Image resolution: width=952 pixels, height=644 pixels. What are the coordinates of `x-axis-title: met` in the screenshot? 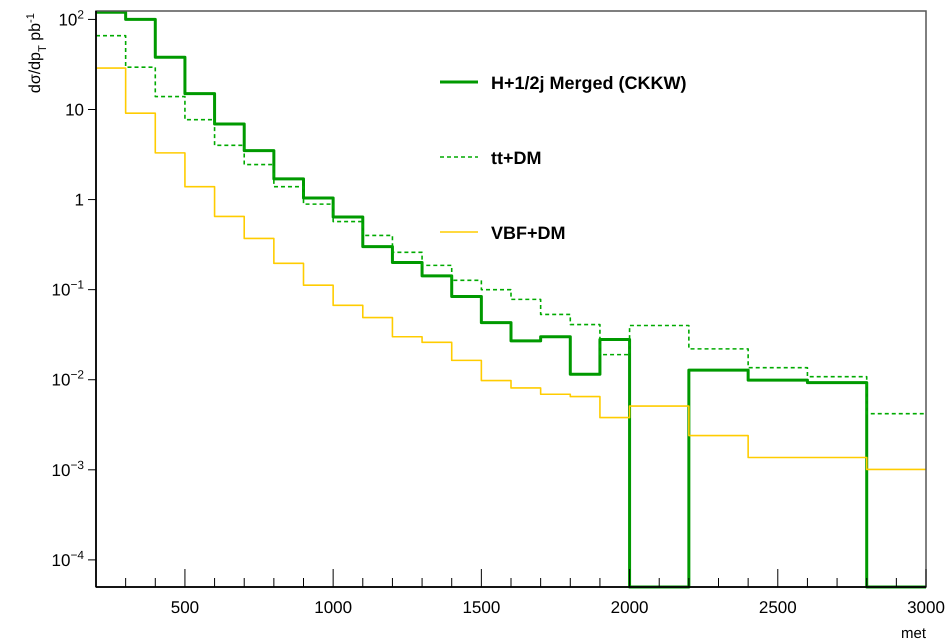 It's located at (913, 633).